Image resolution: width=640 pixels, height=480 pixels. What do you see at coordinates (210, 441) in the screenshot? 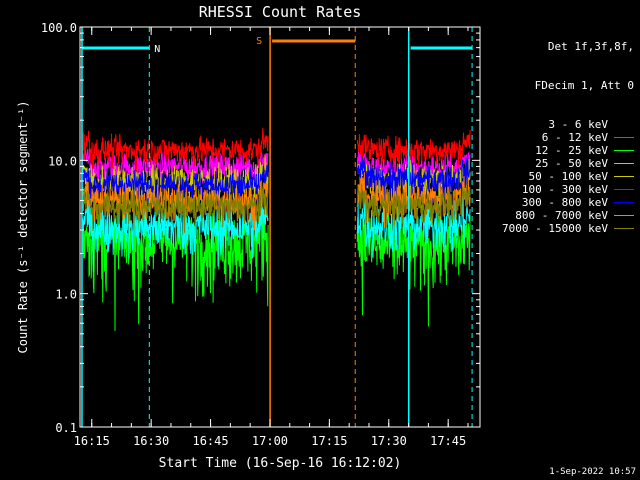
I see `x-tick-label: 16:45` at bounding box center [210, 441].